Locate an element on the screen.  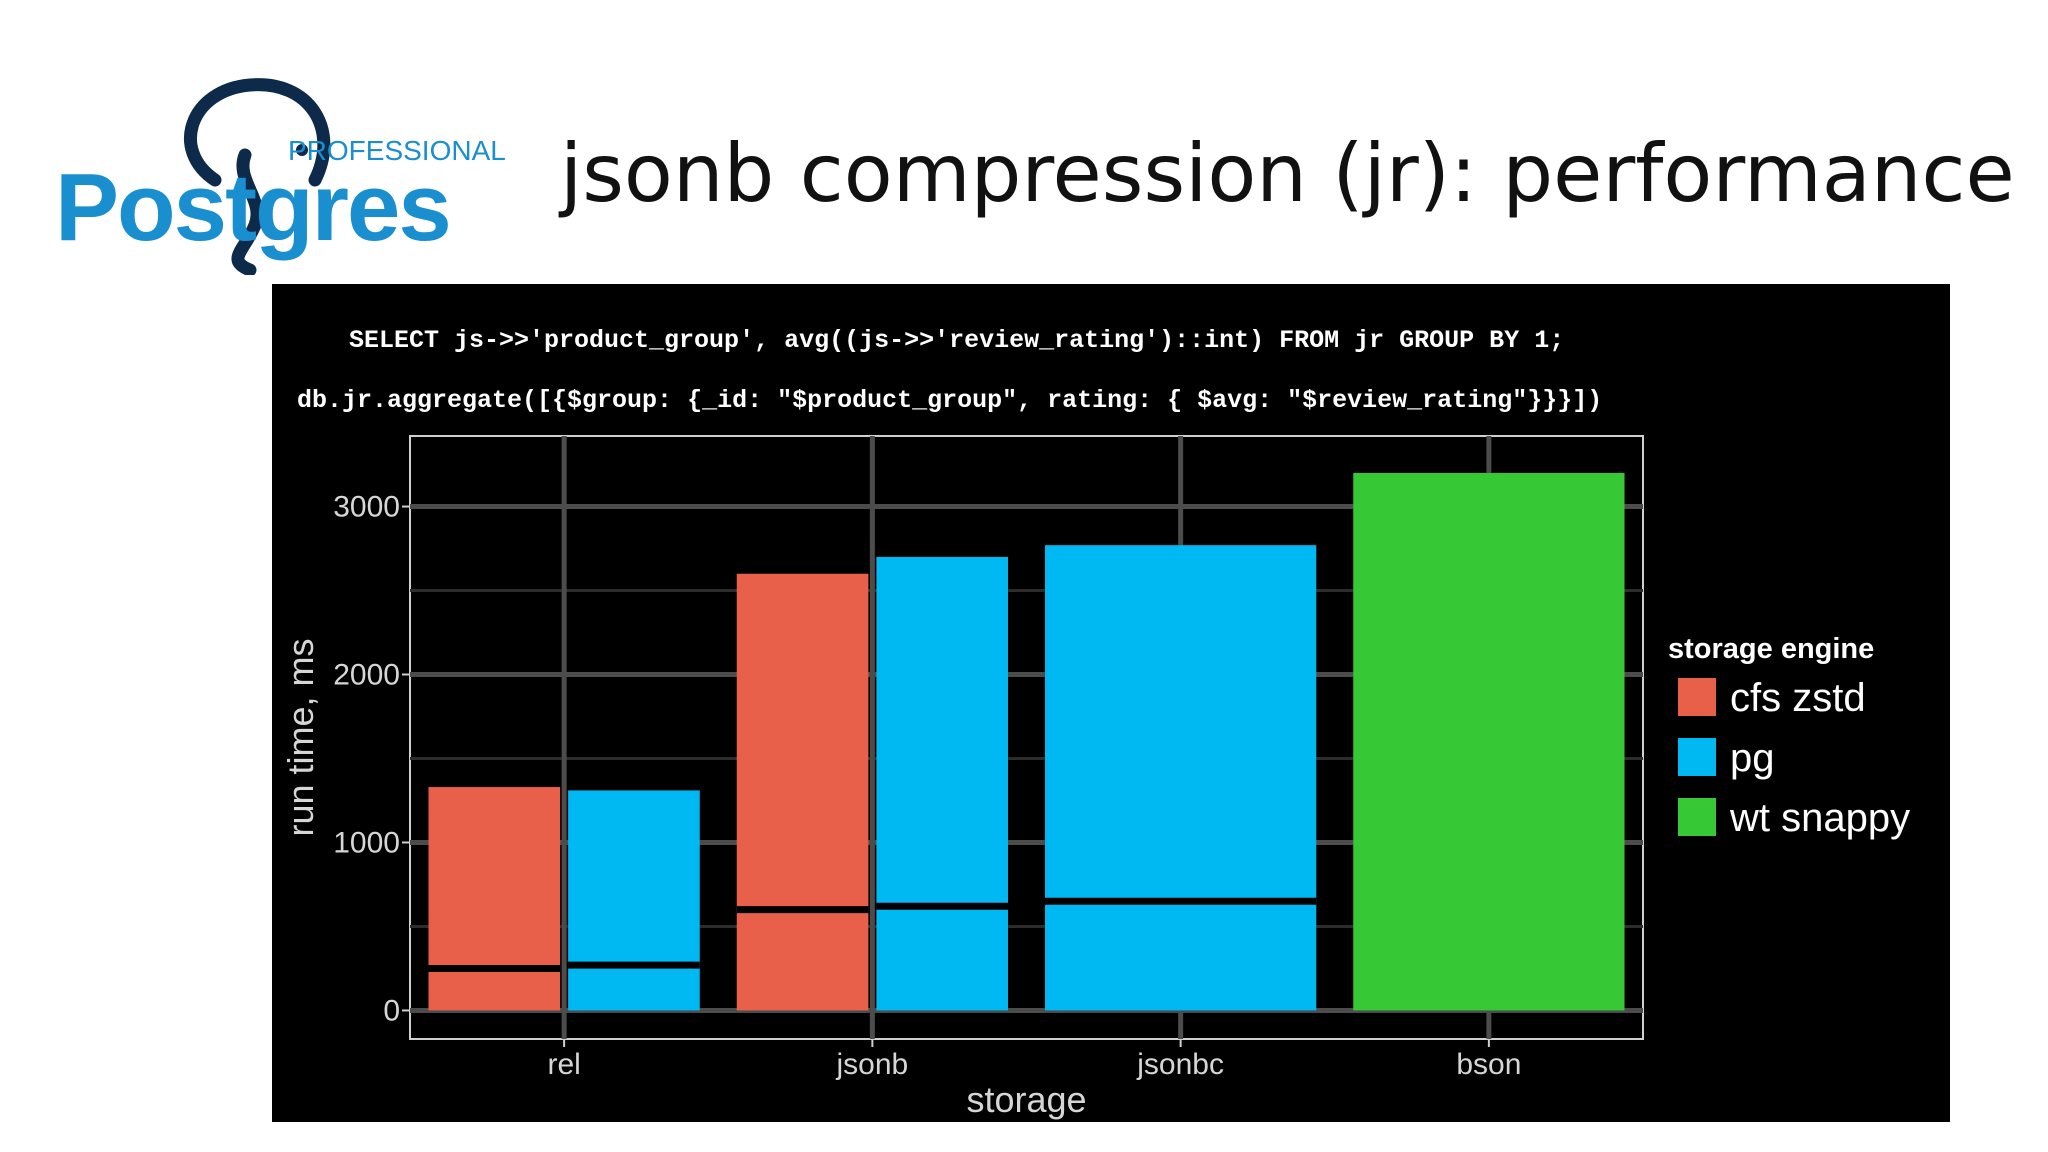
x-tick-label: bson is located at coordinates (1488, 1064).